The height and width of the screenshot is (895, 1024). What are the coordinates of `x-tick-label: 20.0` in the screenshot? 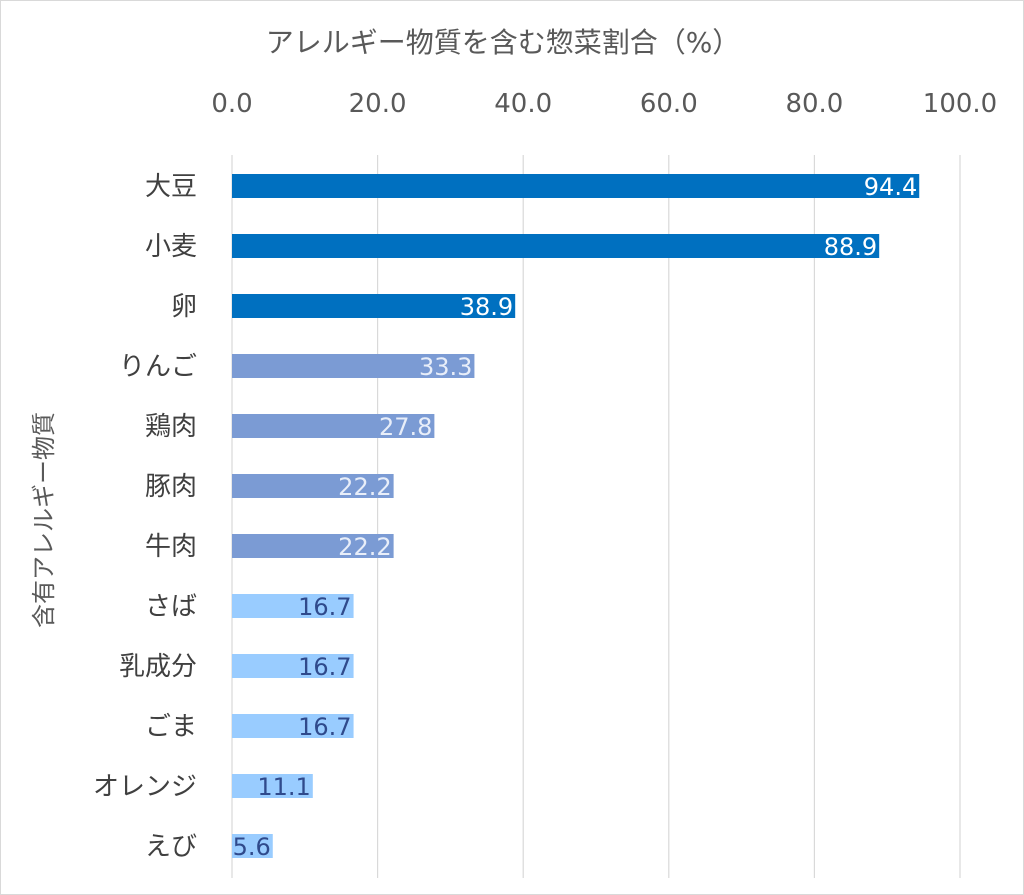 It's located at (378, 104).